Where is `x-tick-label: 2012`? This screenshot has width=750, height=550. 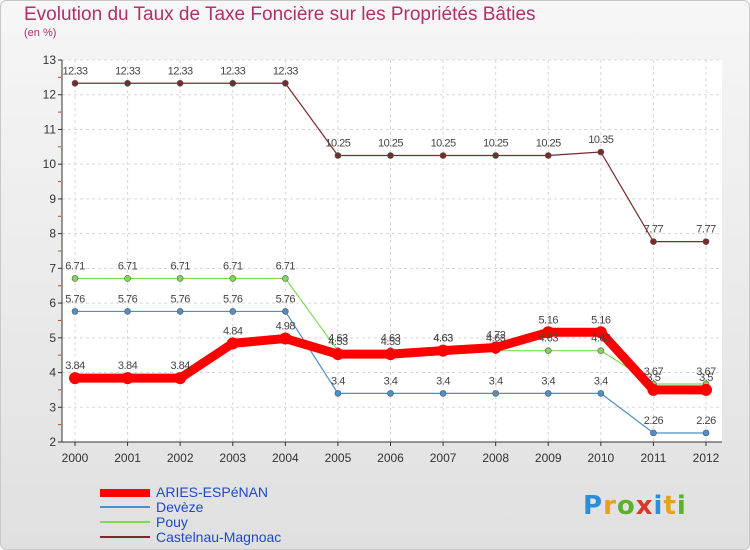 x-tick-label: 2012 is located at coordinates (706, 458).